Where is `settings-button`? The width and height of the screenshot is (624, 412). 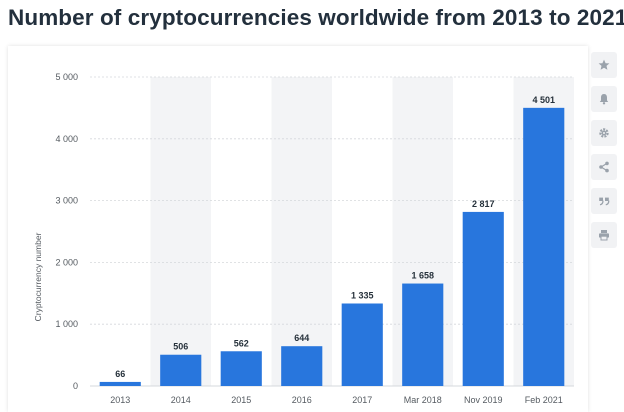
settings-button is located at coordinates (604, 133).